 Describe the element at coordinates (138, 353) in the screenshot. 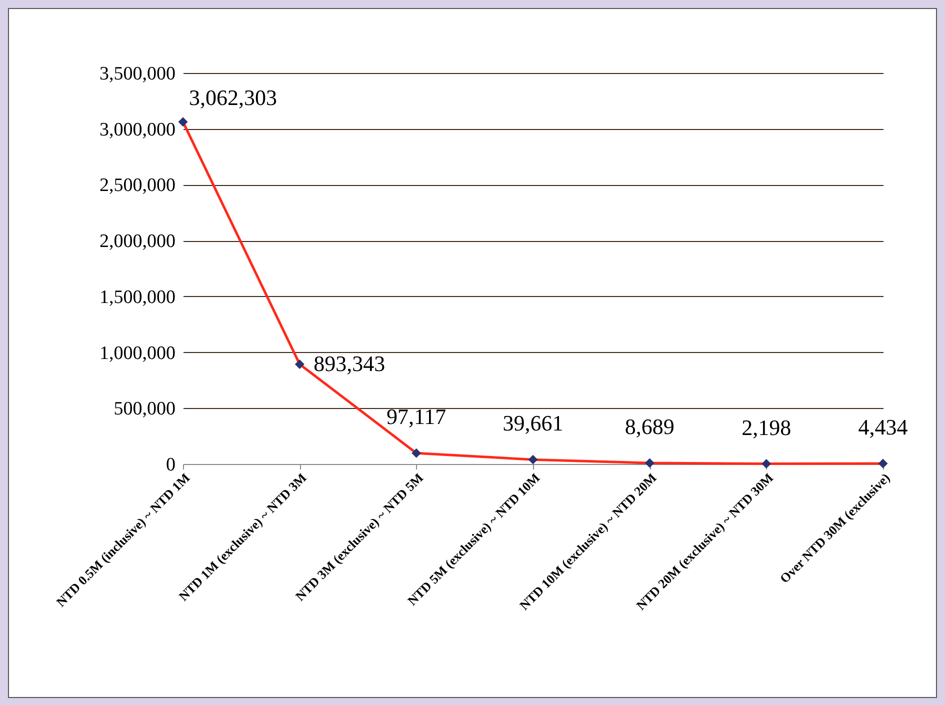

I see `y-tick-label: 1,000,000` at that location.